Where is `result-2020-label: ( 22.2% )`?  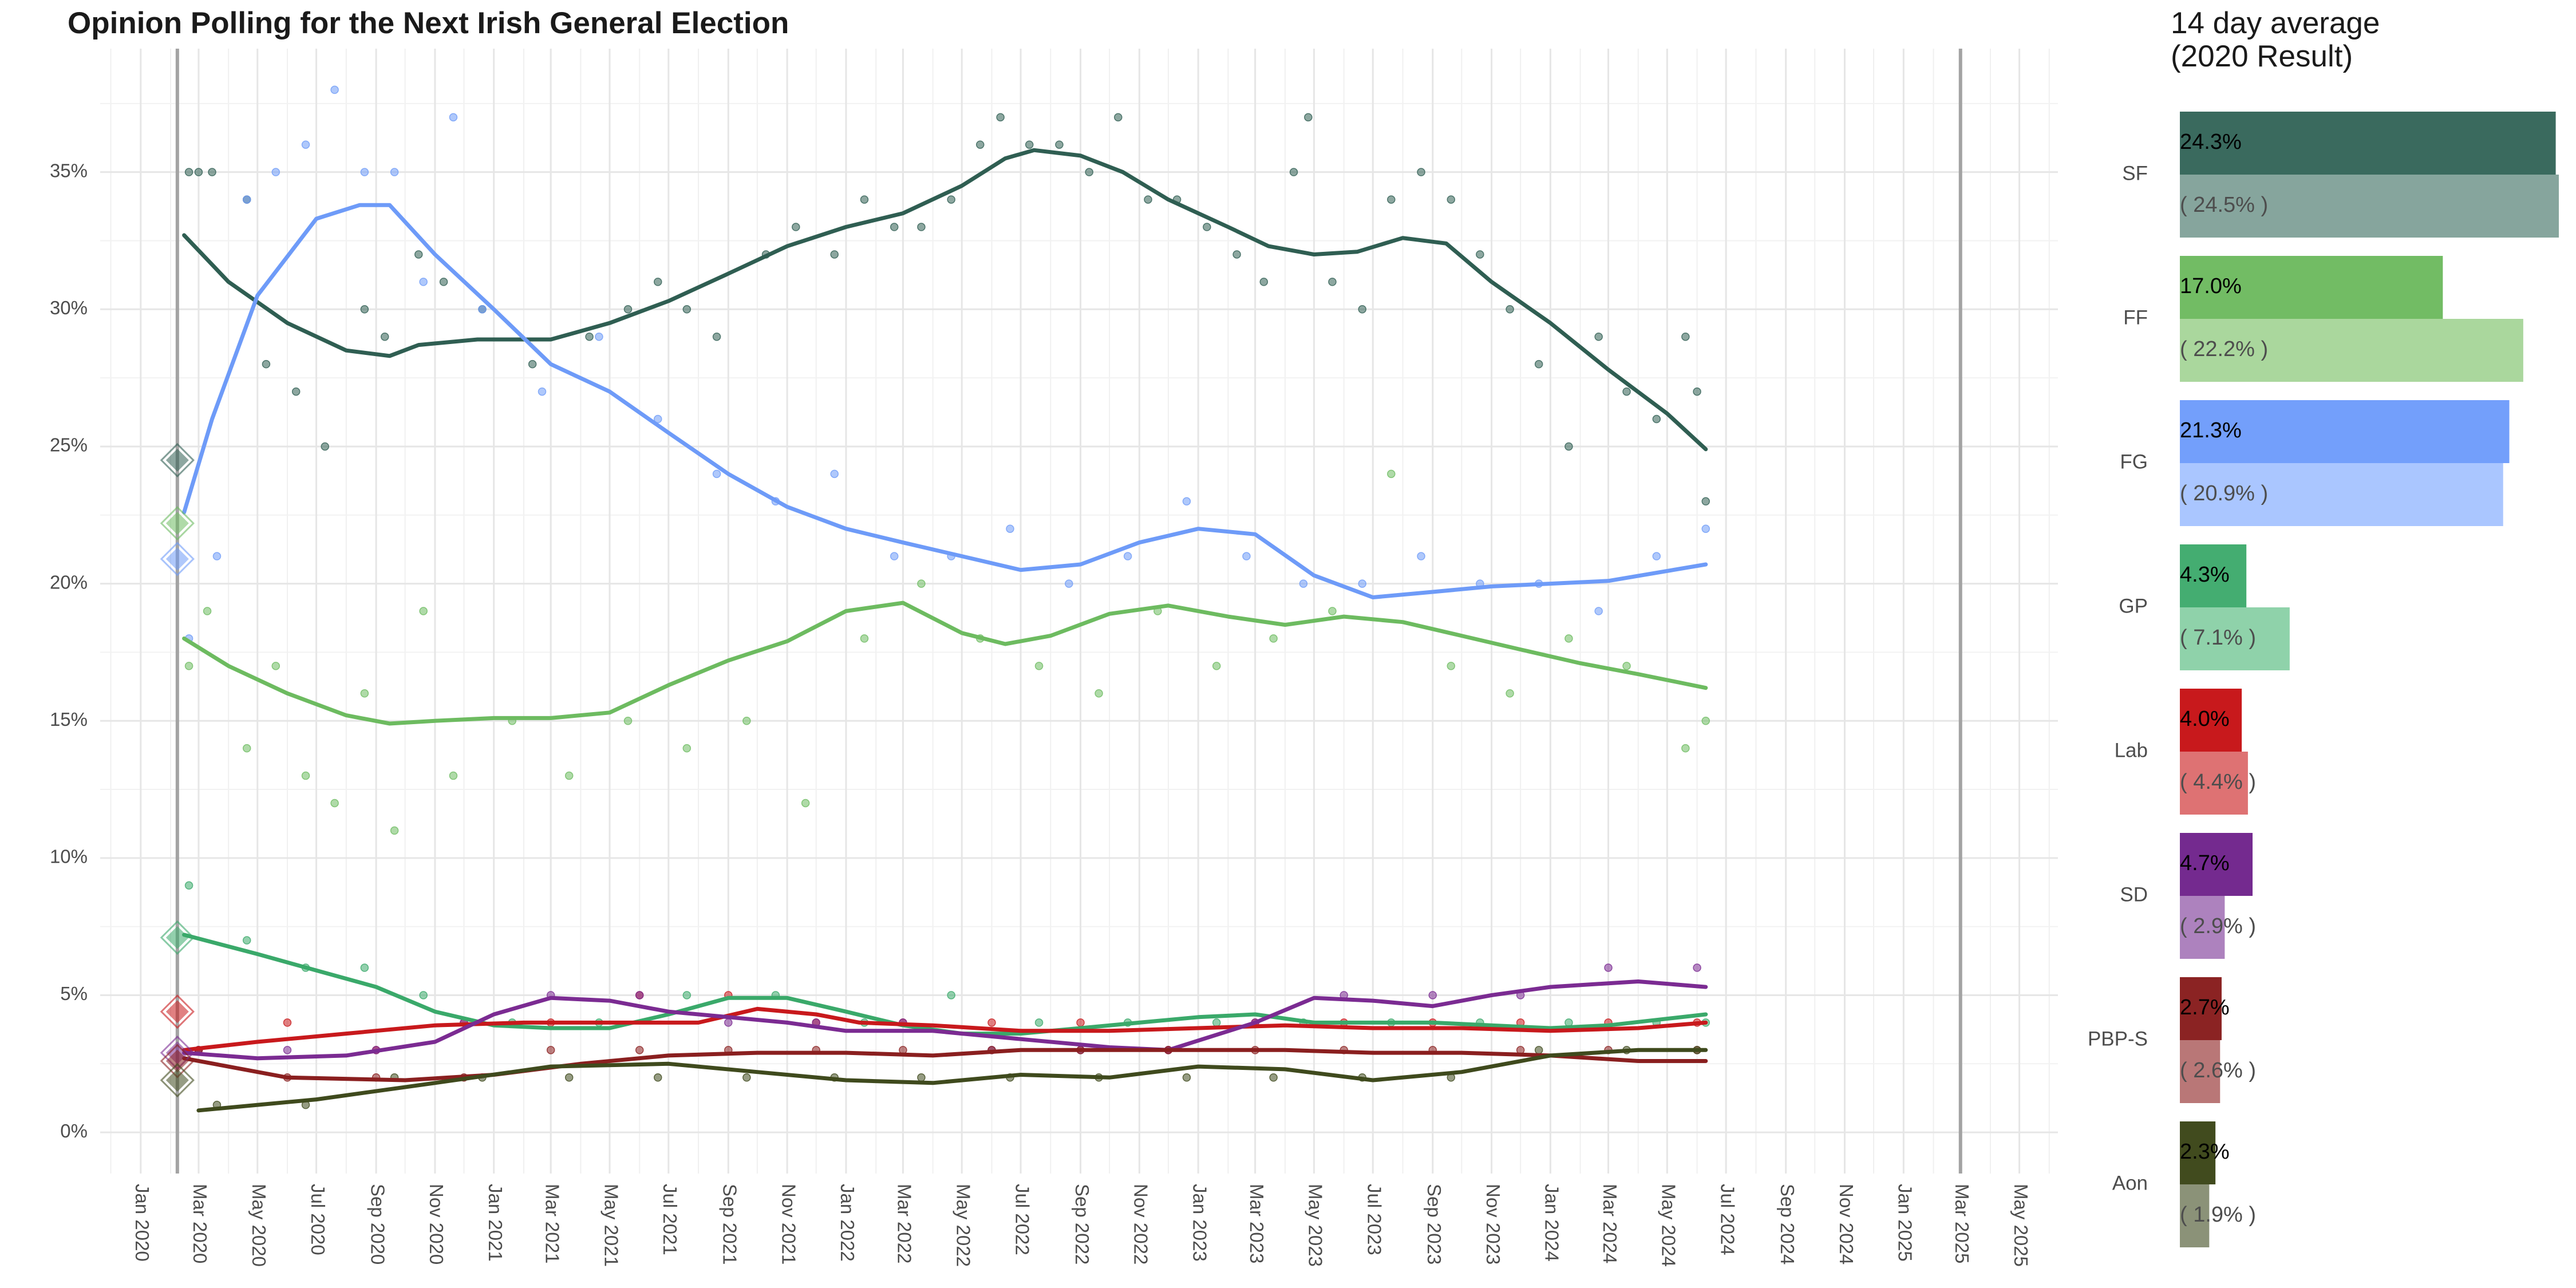
result-2020-label: ( 22.2% ) is located at coordinates (2224, 349).